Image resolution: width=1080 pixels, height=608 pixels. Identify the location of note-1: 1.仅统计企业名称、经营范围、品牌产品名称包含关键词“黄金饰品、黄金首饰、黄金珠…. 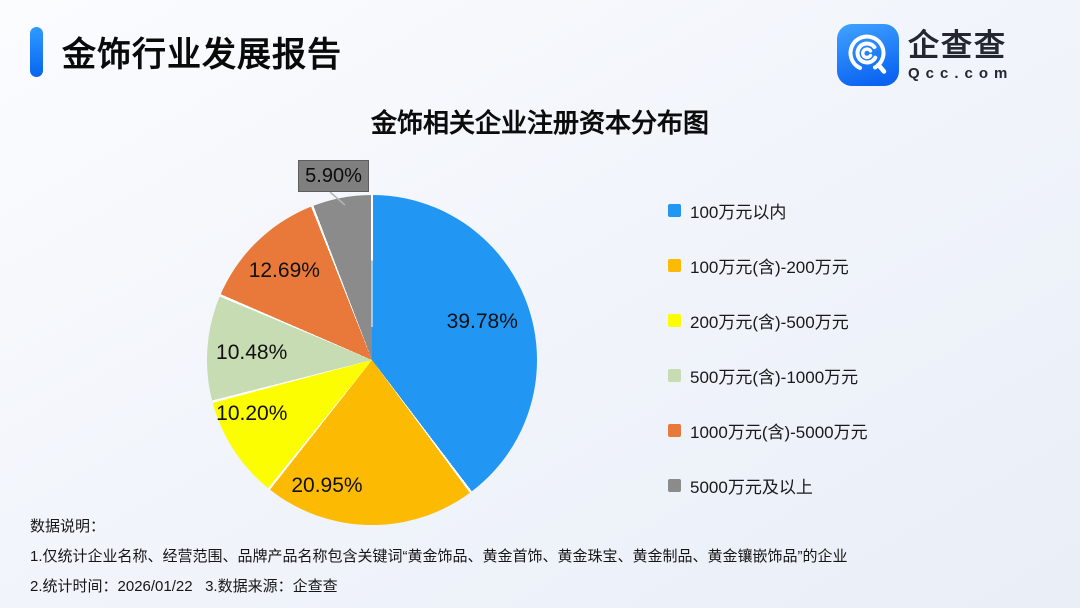
(439, 556).